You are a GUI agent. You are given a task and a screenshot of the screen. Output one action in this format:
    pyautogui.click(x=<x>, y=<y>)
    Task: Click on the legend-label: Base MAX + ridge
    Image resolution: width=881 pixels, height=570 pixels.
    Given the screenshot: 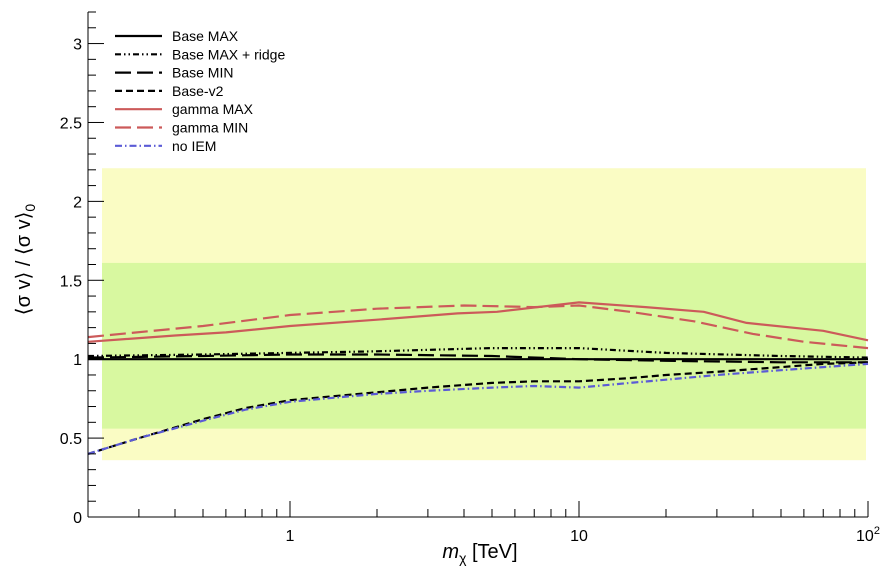 What is the action you would take?
    pyautogui.click(x=228, y=54)
    